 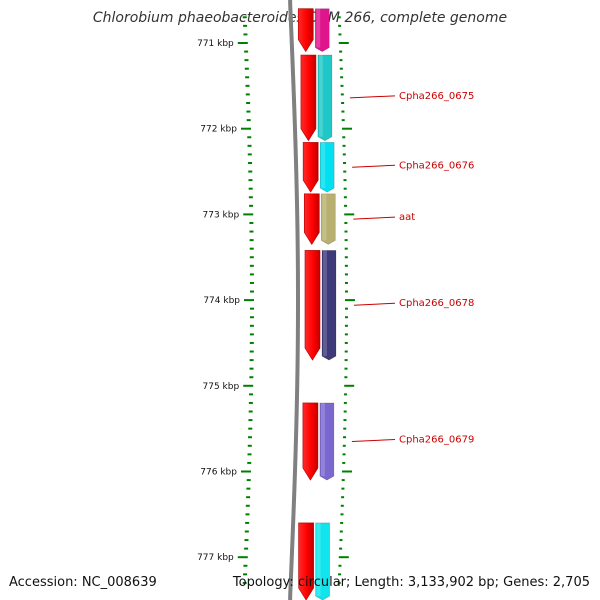 What do you see at coordinates (294, 300) in the screenshot?
I see `genome-backbone` at bounding box center [294, 300].